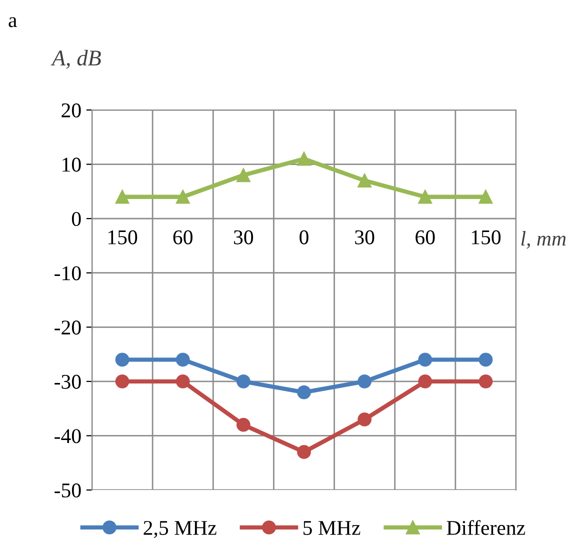  I want to click on y-tick-label: 20, so click(71, 110).